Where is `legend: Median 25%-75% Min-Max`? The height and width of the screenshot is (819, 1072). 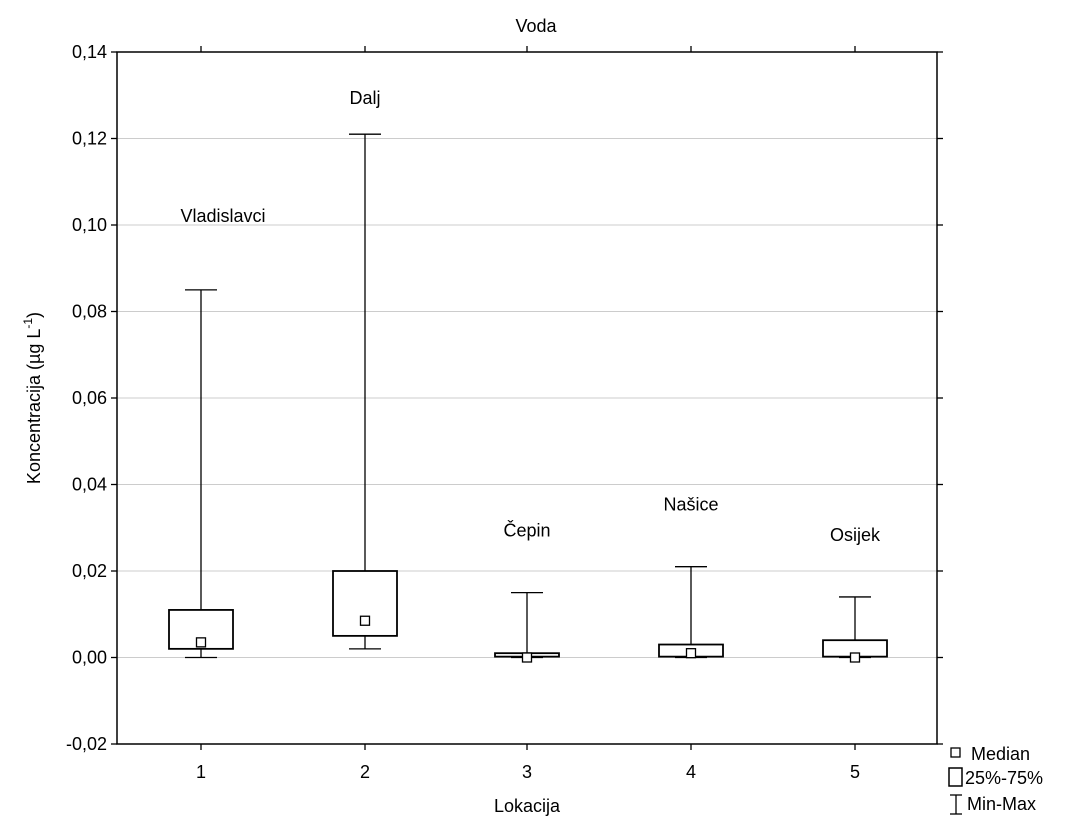 legend: Median 25%-75% Min-Max is located at coordinates (995, 779).